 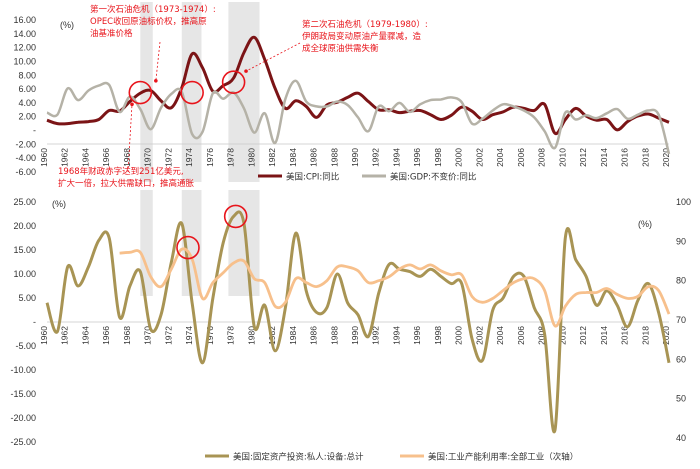 I want to click on legend-label: 美国:固定资产投资:私人:设备:总计, so click(x=298, y=457).